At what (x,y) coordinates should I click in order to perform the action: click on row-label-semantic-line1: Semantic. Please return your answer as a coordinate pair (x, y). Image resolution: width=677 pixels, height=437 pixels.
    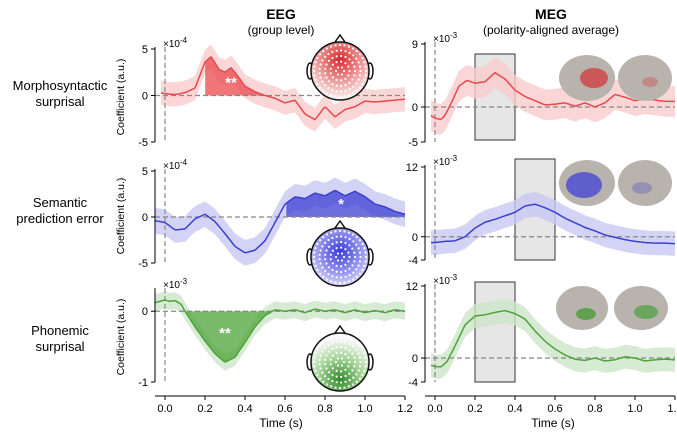
    Looking at the image, I should click on (60, 202).